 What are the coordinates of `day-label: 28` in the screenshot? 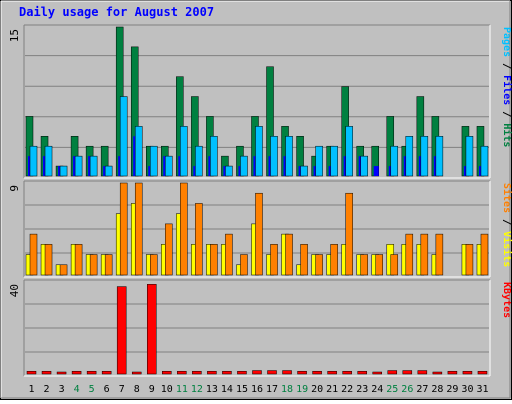 It's located at (437, 389).